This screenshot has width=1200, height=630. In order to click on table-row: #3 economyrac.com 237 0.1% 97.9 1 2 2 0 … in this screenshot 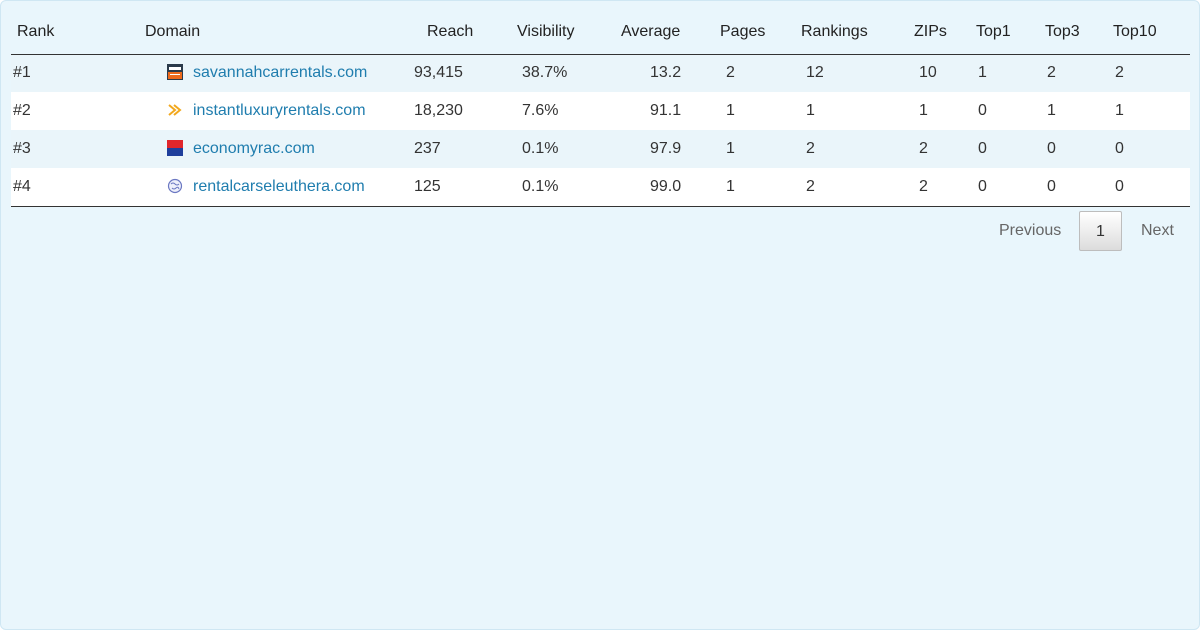, I will do `click(600, 149)`.